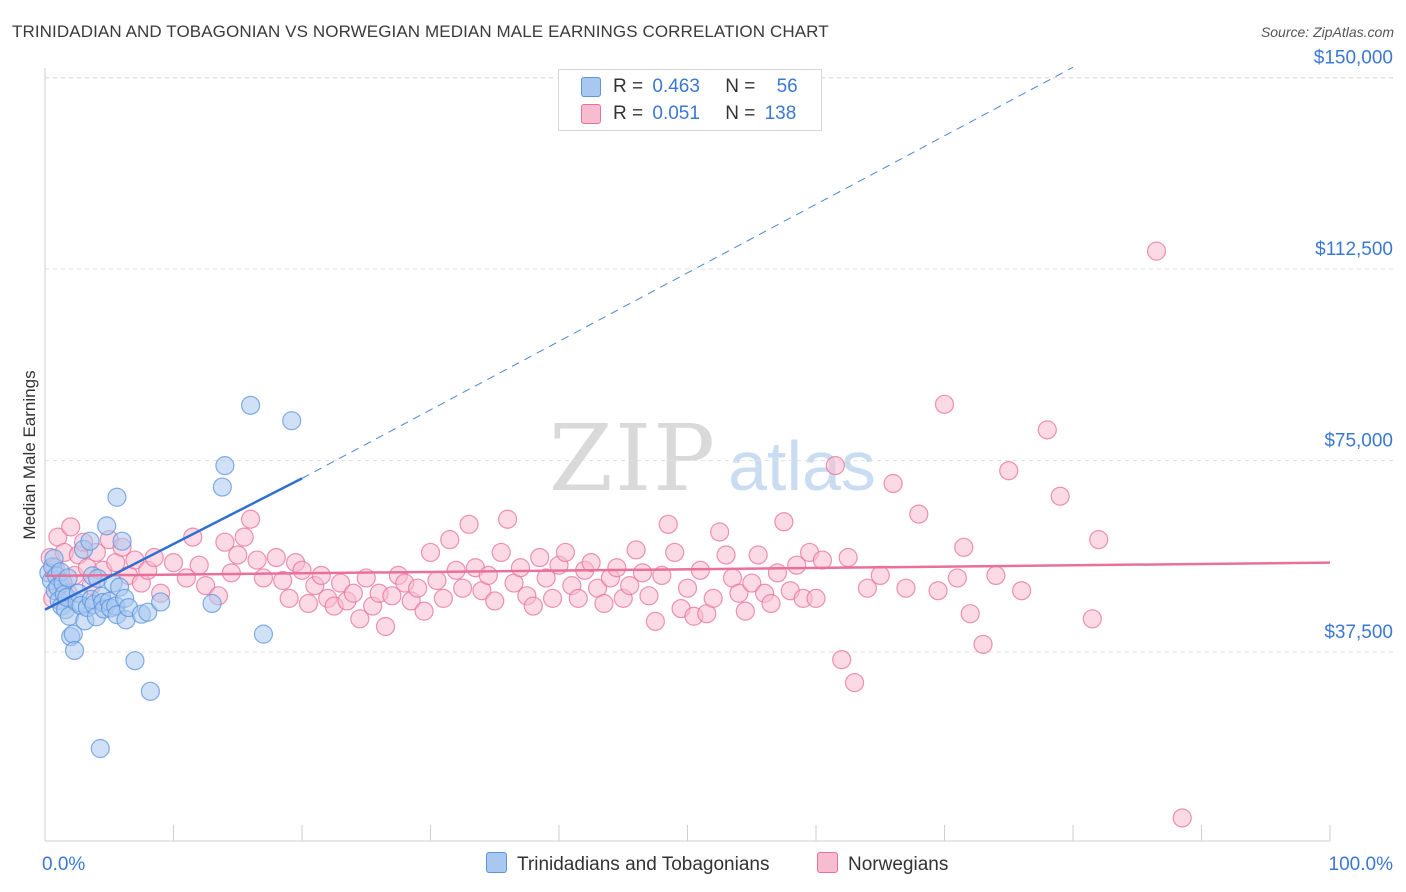 This screenshot has height=892, width=1406. I want to click on x-tick-label: 0.0%, so click(63, 864).